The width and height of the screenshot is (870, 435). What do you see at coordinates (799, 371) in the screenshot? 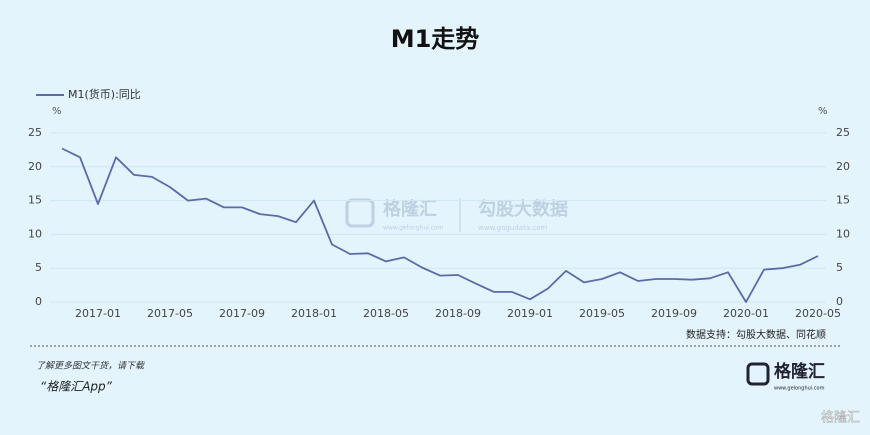
I see `footer-logo: 格隆汇` at bounding box center [799, 371].